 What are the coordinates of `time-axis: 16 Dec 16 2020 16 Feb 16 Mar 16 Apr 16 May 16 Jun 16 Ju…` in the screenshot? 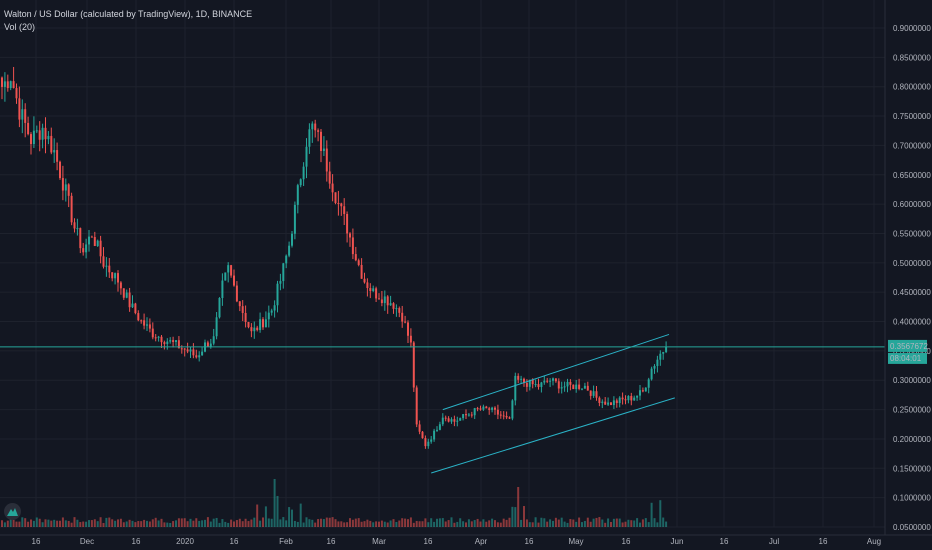 It's located at (466, 540).